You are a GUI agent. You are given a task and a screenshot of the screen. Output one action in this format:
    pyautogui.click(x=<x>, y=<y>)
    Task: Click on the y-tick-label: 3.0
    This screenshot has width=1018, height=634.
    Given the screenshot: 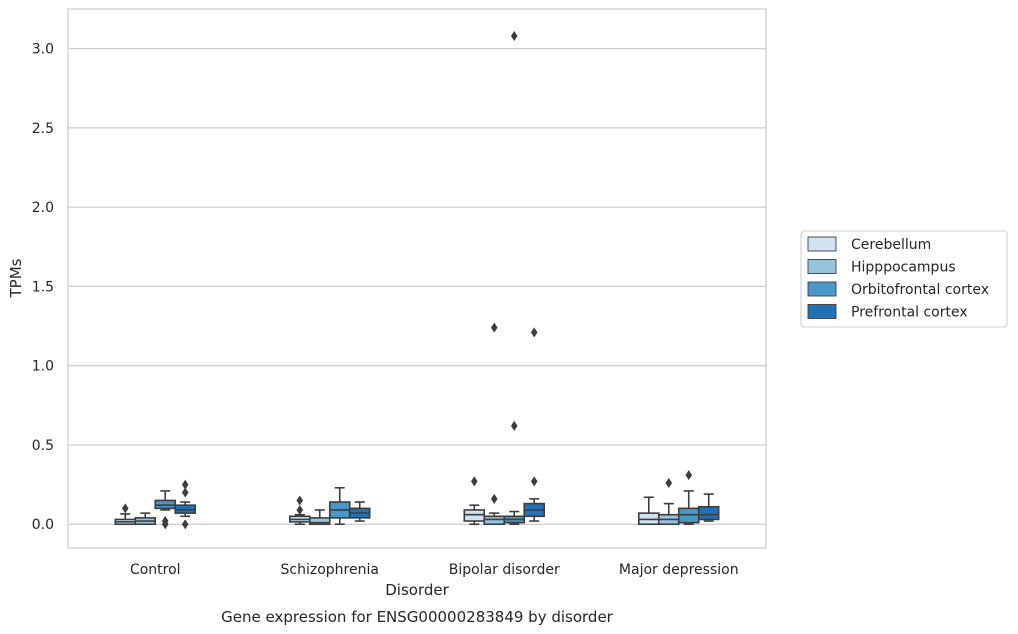 What is the action you would take?
    pyautogui.click(x=43, y=50)
    